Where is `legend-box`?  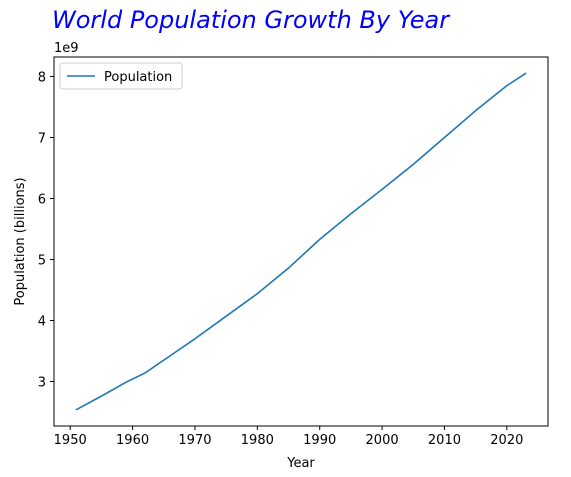 legend-box is located at coordinates (121, 76).